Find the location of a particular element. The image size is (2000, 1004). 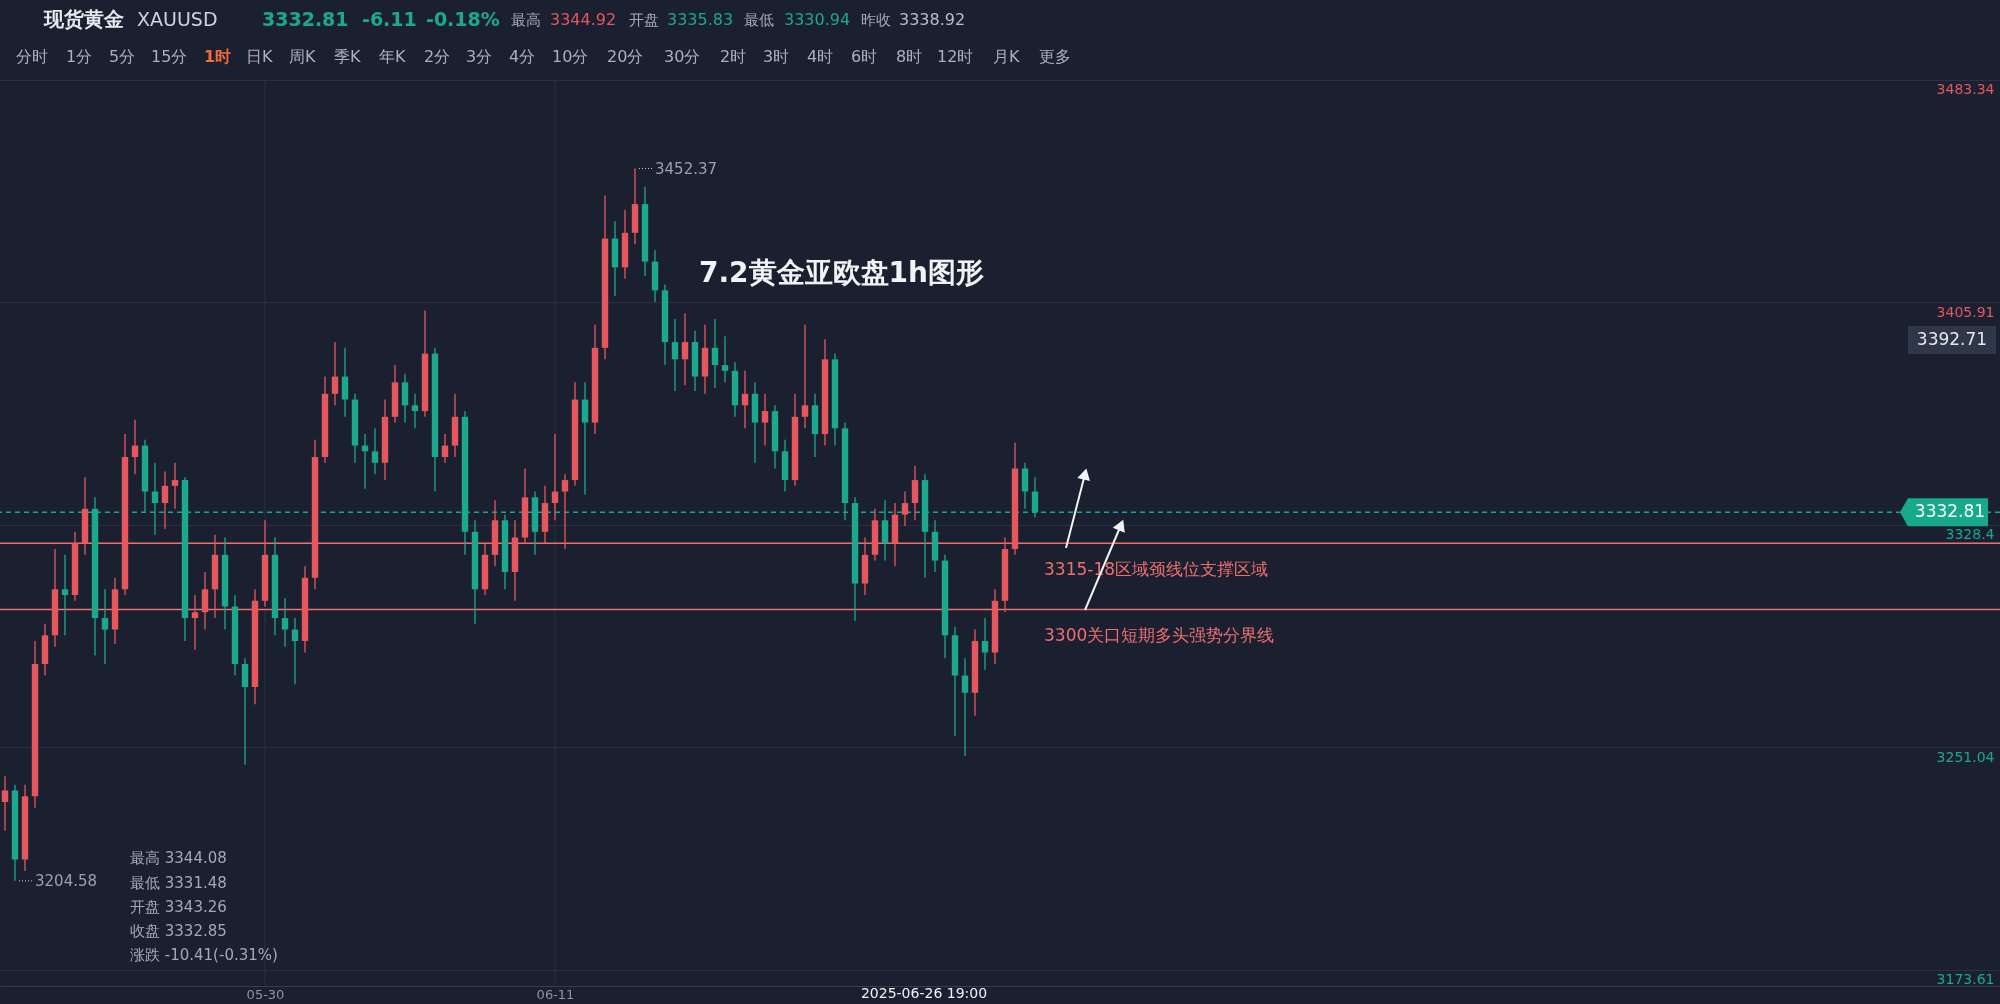

annotation: 8时 is located at coordinates (909, 56).